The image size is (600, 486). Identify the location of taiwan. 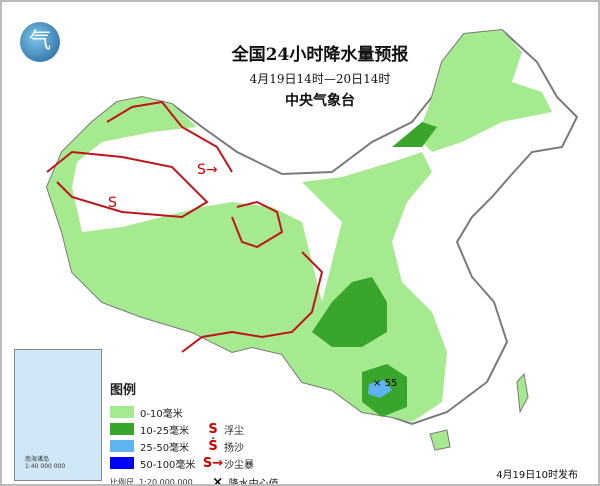
(522, 393).